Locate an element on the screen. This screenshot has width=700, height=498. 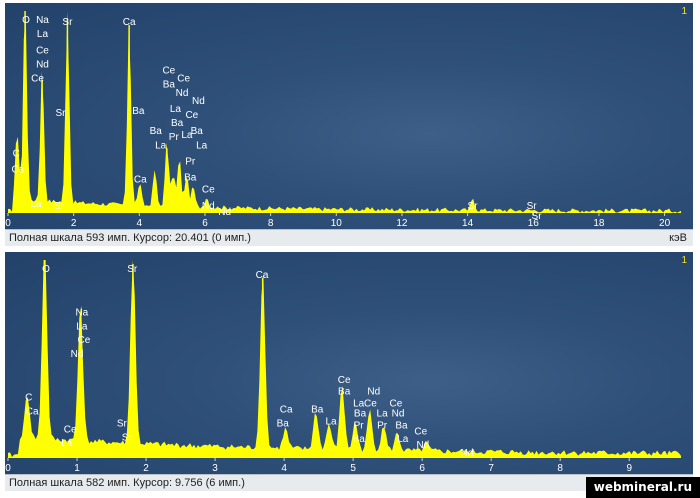
x-tick-label: 10 is located at coordinates (337, 223).